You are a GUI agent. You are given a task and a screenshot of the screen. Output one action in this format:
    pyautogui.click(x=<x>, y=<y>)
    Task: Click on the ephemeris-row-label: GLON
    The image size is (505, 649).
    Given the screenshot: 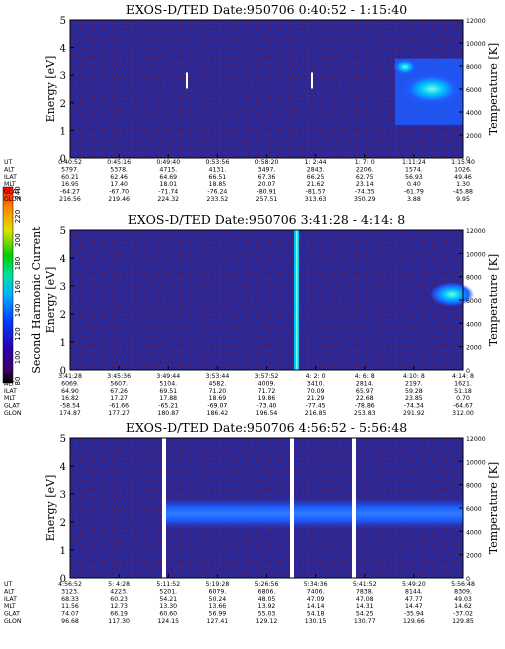 What is the action you would take?
    pyautogui.click(x=13, y=199)
    